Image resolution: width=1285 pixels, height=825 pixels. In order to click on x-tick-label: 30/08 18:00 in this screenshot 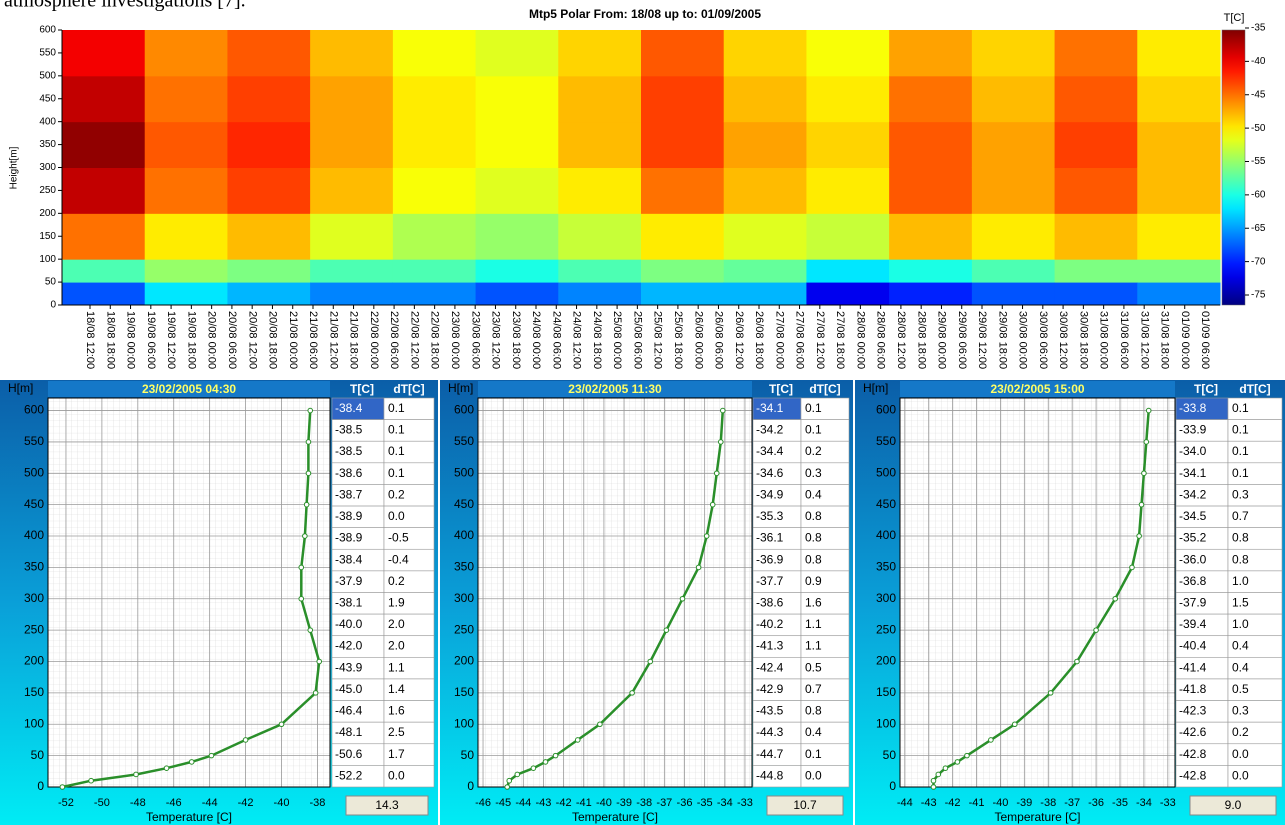, I will do `click(1083, 340)`.